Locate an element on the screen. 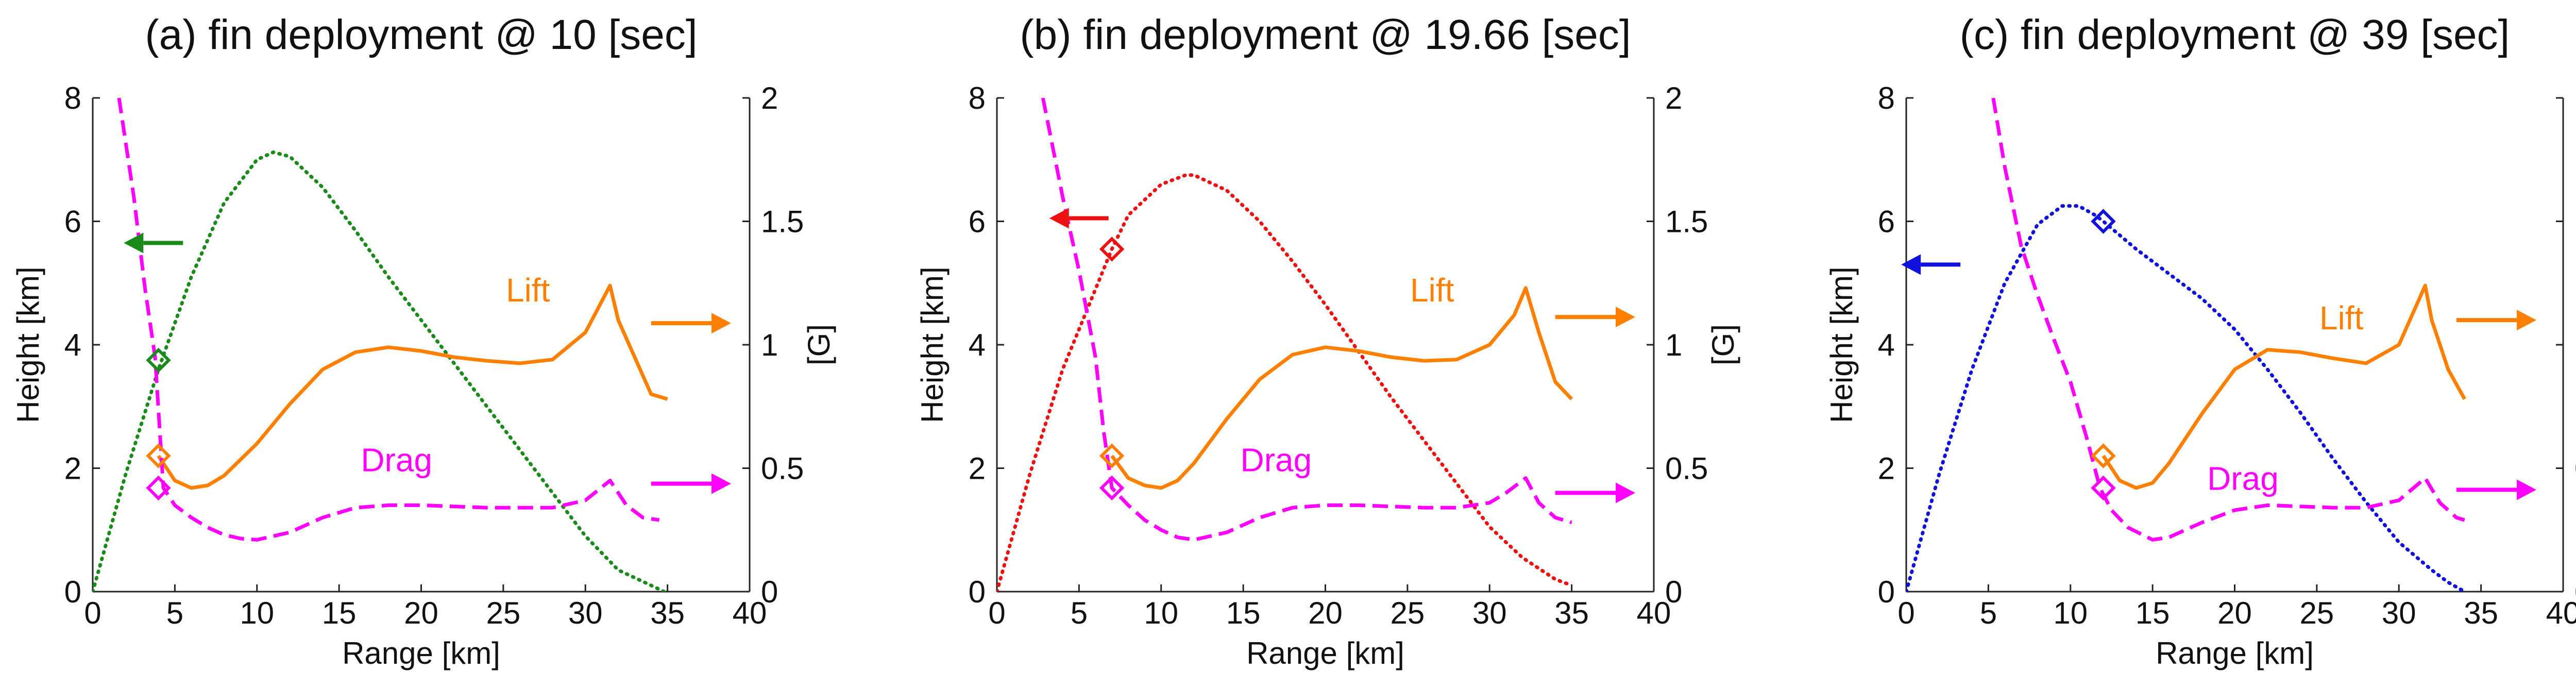  chart-title: (a) fin deployment @ 10 [sec] is located at coordinates (421, 35).